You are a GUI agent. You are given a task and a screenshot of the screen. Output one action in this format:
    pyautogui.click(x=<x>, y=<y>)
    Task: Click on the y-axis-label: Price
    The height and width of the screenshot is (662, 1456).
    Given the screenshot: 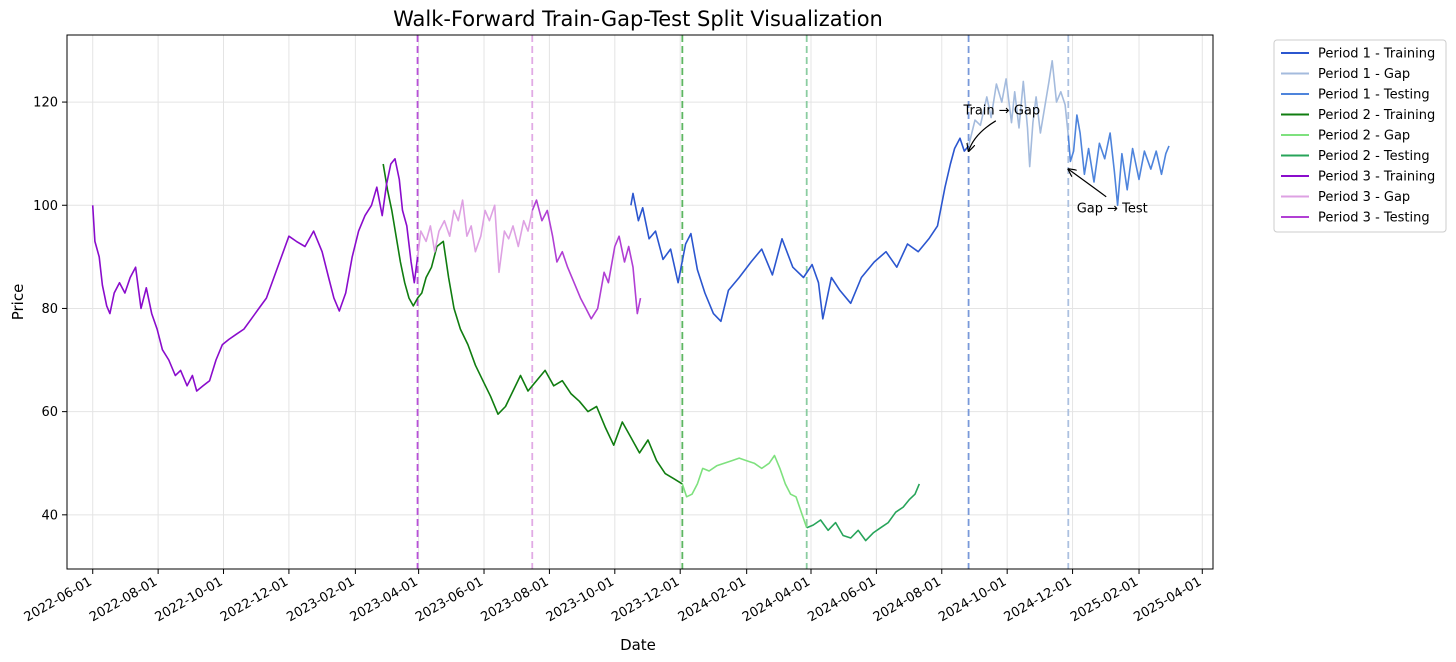 What is the action you would take?
    pyautogui.click(x=18, y=302)
    